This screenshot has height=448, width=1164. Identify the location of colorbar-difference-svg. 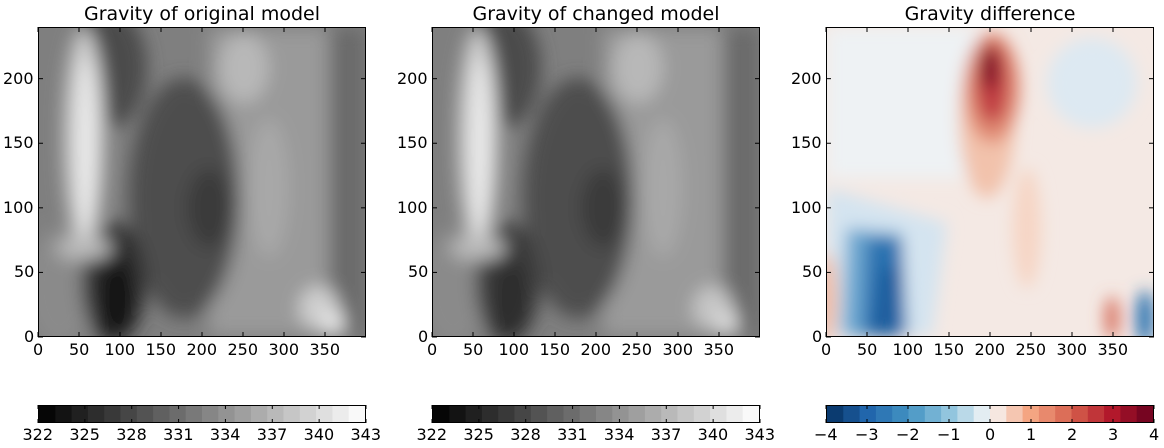
(990, 414).